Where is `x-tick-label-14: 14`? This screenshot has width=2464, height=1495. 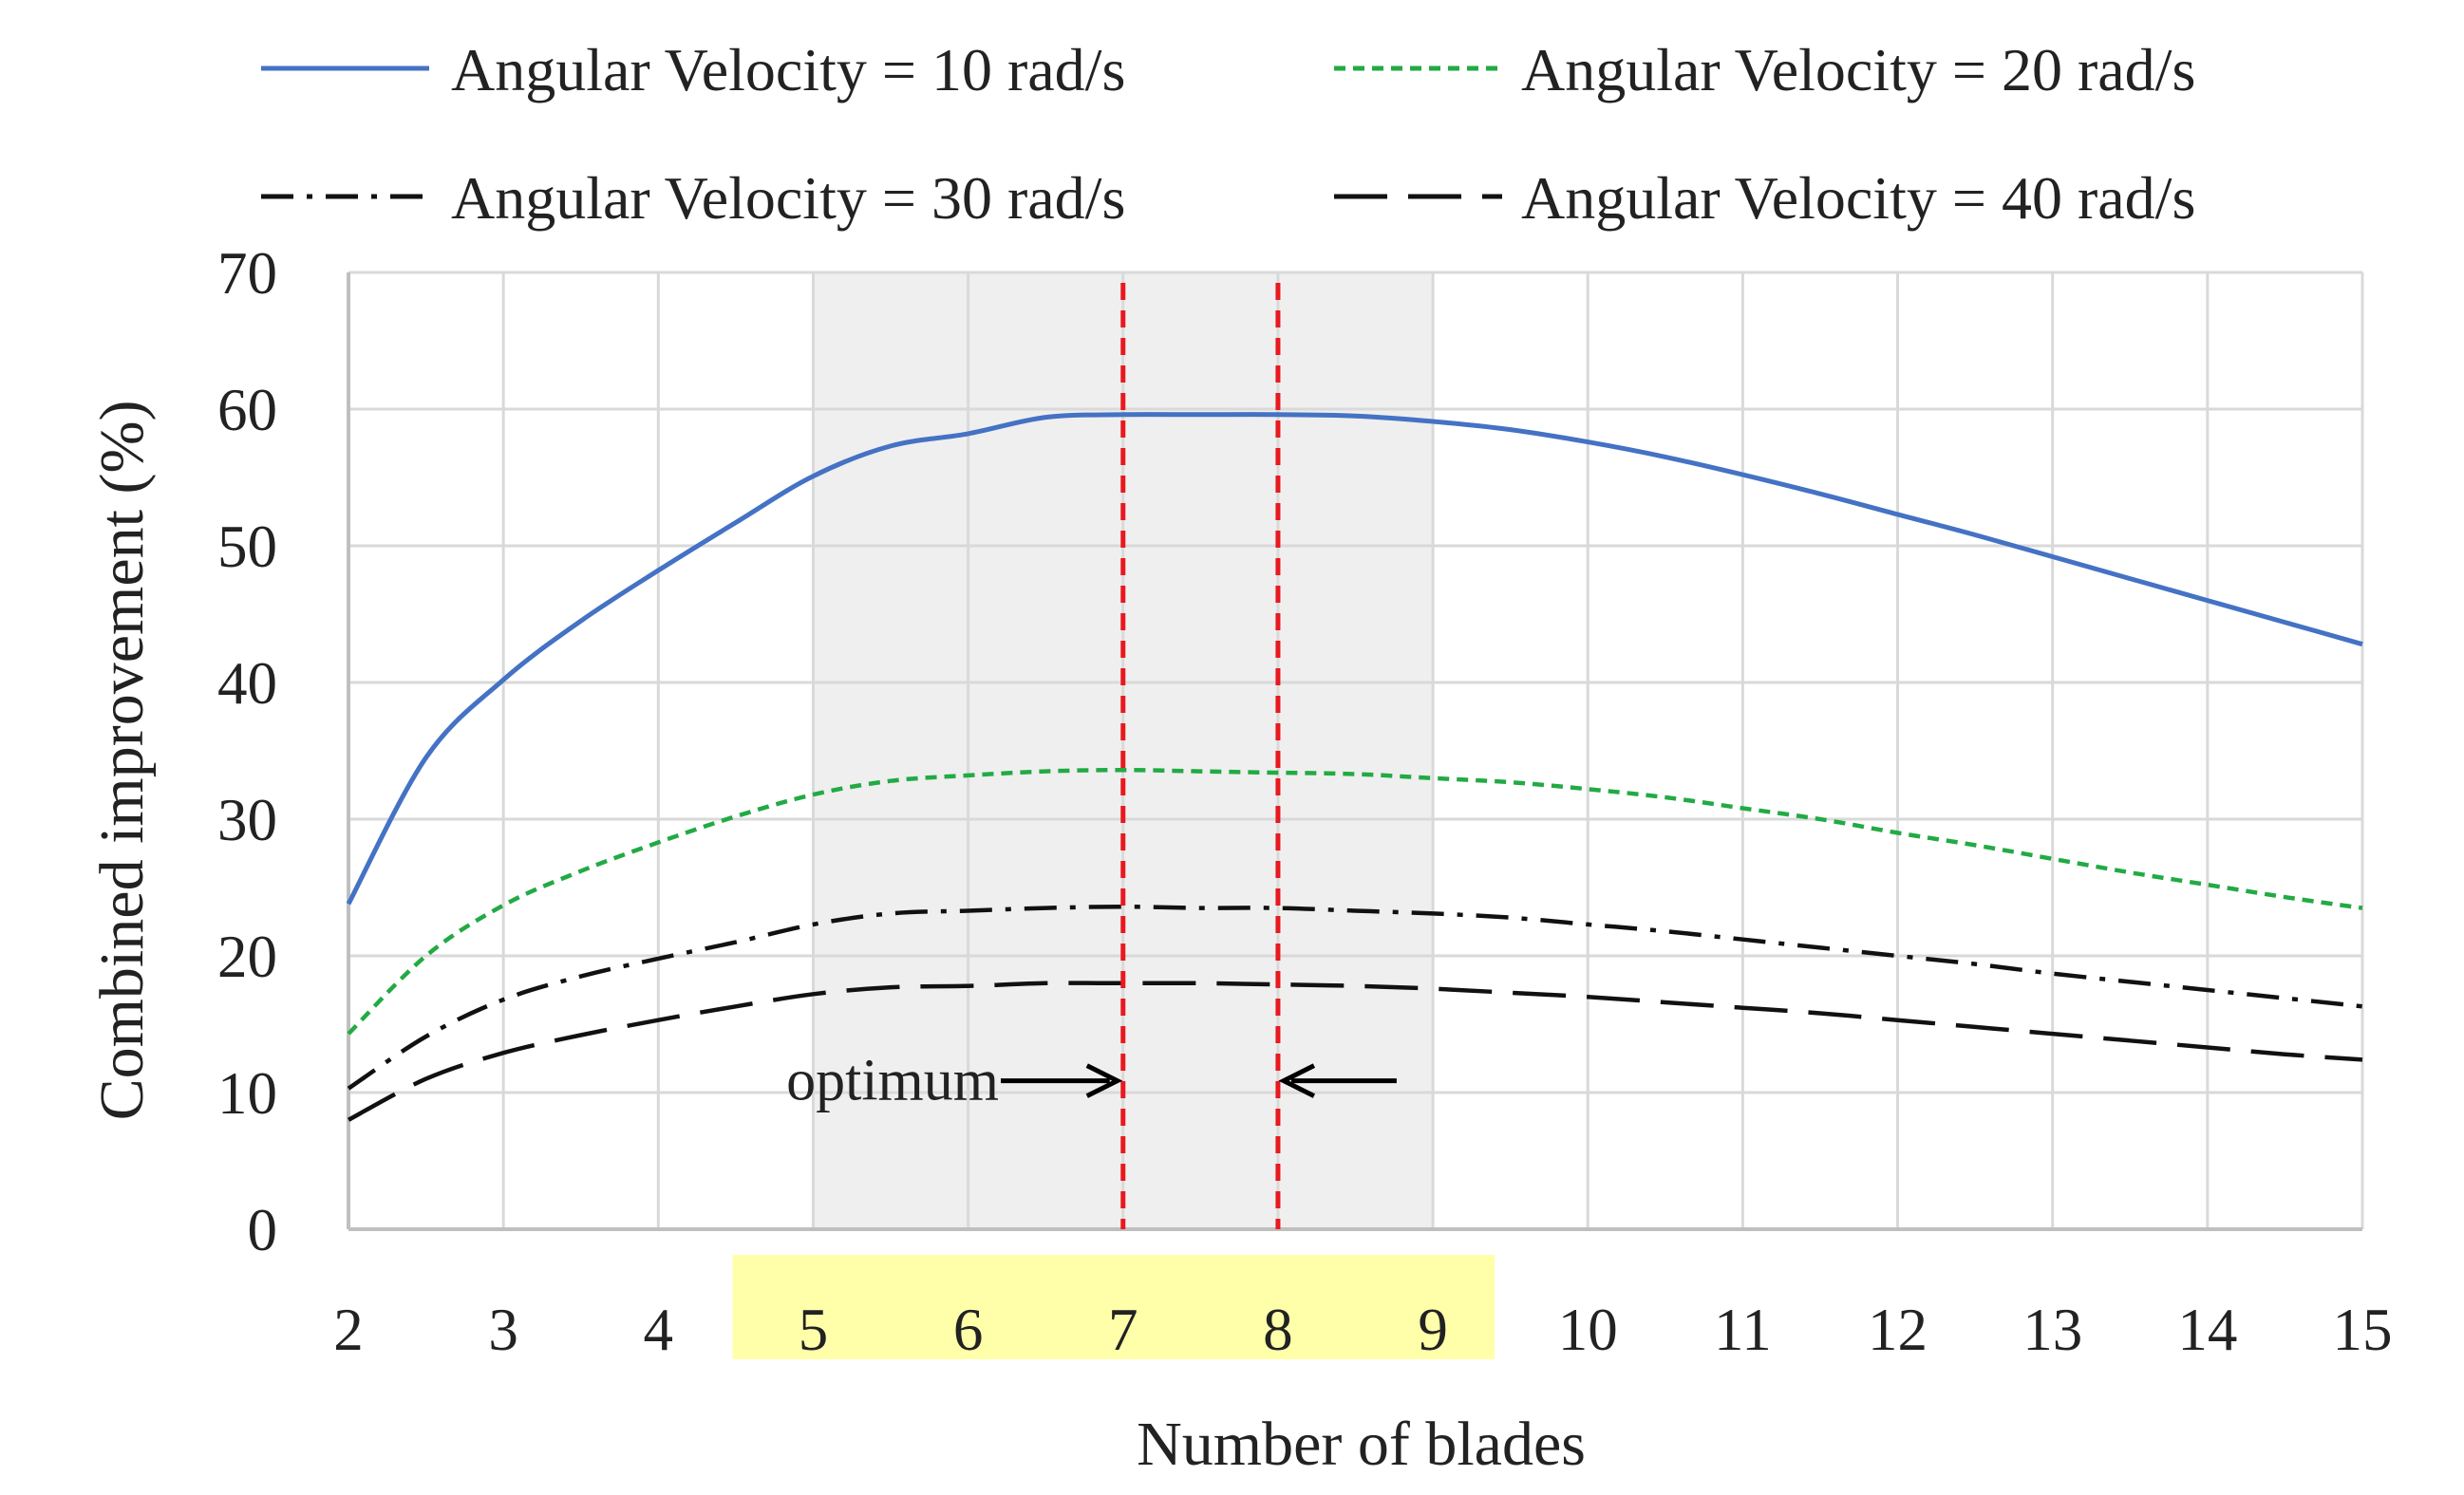
x-tick-label-14: 14 is located at coordinates (2207, 1330).